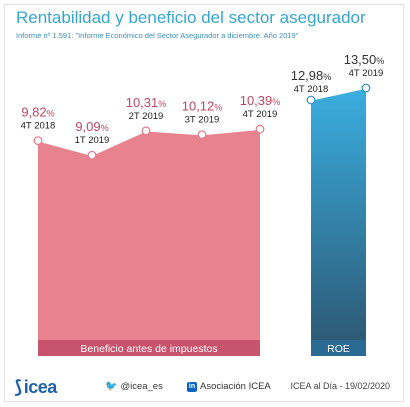  Describe the element at coordinates (311, 89) in the screenshot. I see `roe-category-label: 4T 2018` at that location.